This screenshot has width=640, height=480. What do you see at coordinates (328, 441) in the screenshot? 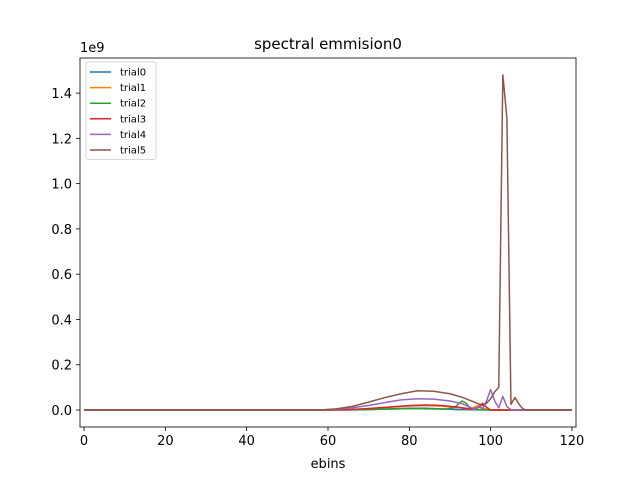
I see `x-tick-label: 60` at bounding box center [328, 441].